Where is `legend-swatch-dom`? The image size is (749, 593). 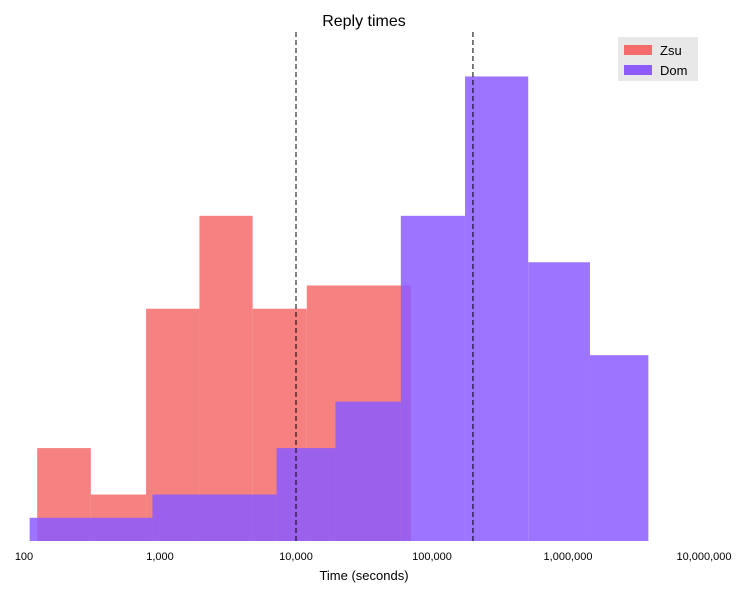
legend-swatch-dom is located at coordinates (638, 70).